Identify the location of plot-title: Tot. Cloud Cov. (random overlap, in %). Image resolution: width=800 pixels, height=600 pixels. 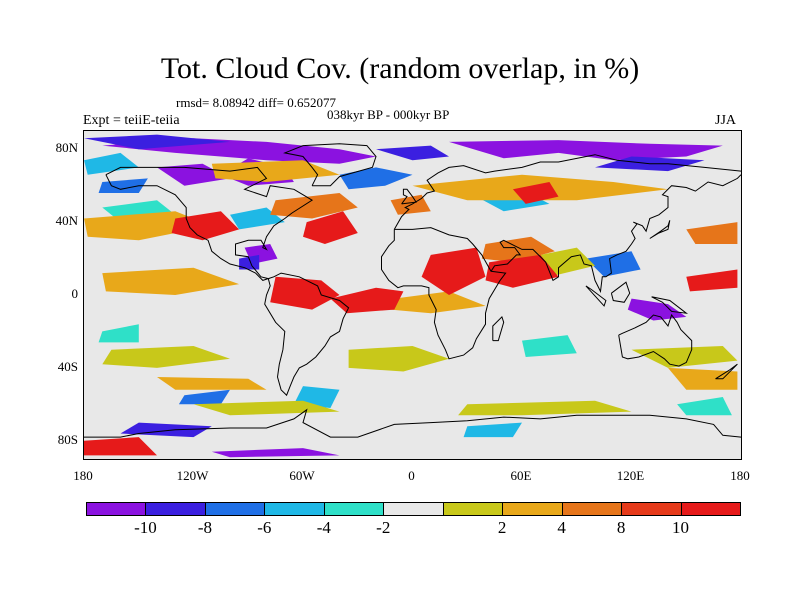
(400, 68).